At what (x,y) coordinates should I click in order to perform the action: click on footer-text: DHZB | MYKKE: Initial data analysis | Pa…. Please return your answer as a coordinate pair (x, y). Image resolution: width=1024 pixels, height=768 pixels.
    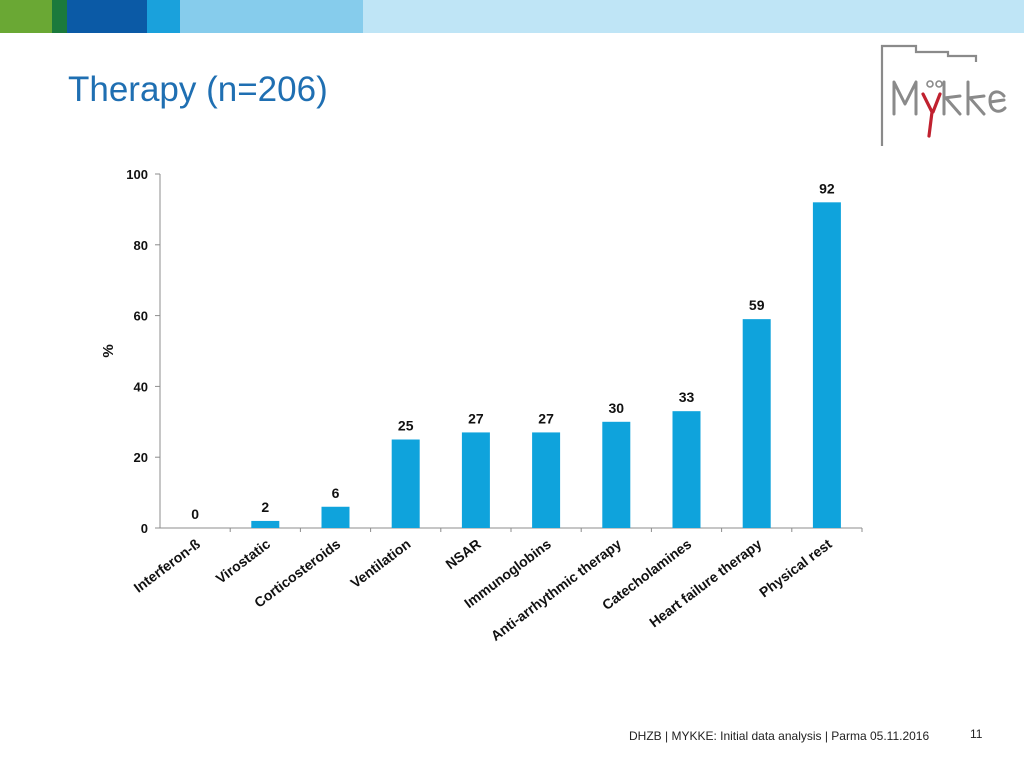
    Looking at the image, I should click on (779, 736).